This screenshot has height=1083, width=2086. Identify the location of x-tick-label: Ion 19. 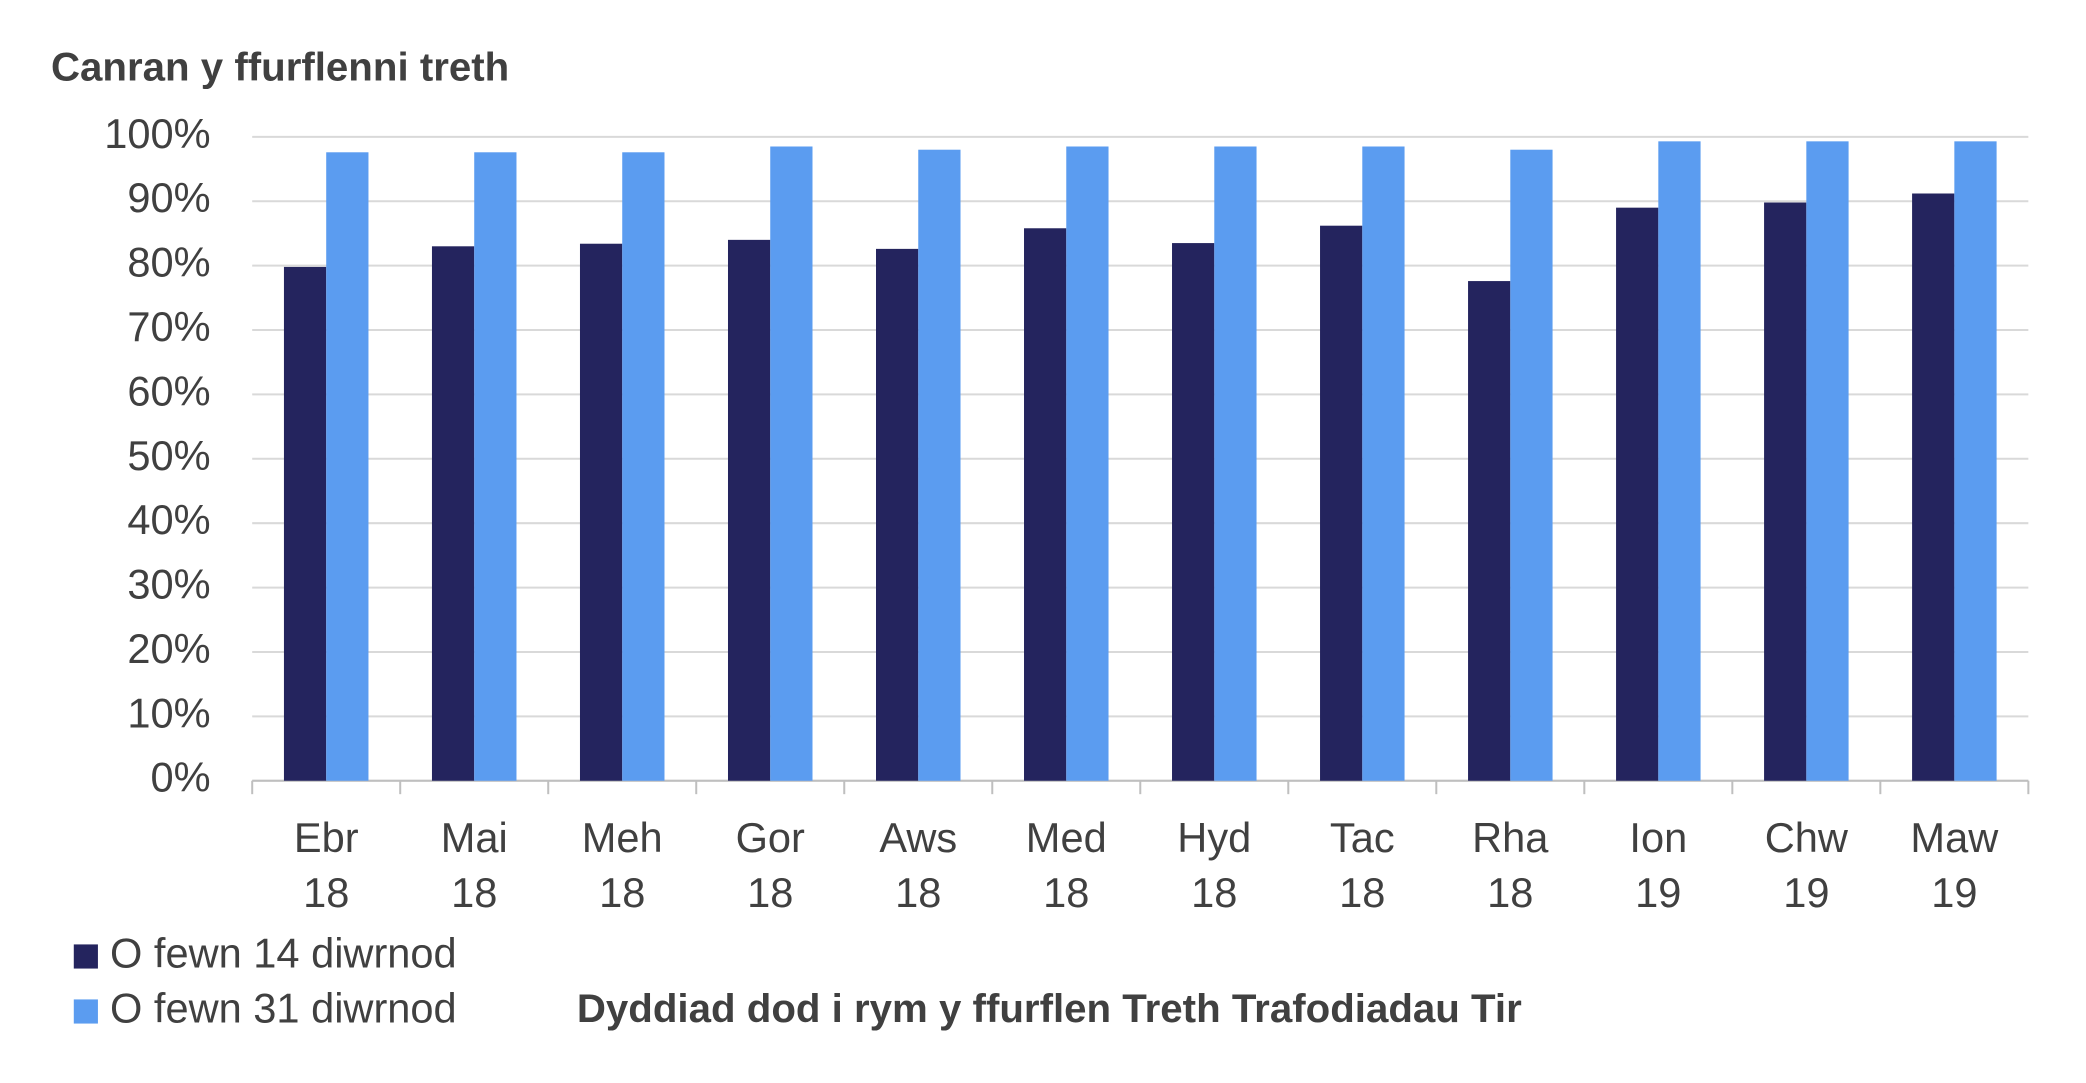
(1658, 865).